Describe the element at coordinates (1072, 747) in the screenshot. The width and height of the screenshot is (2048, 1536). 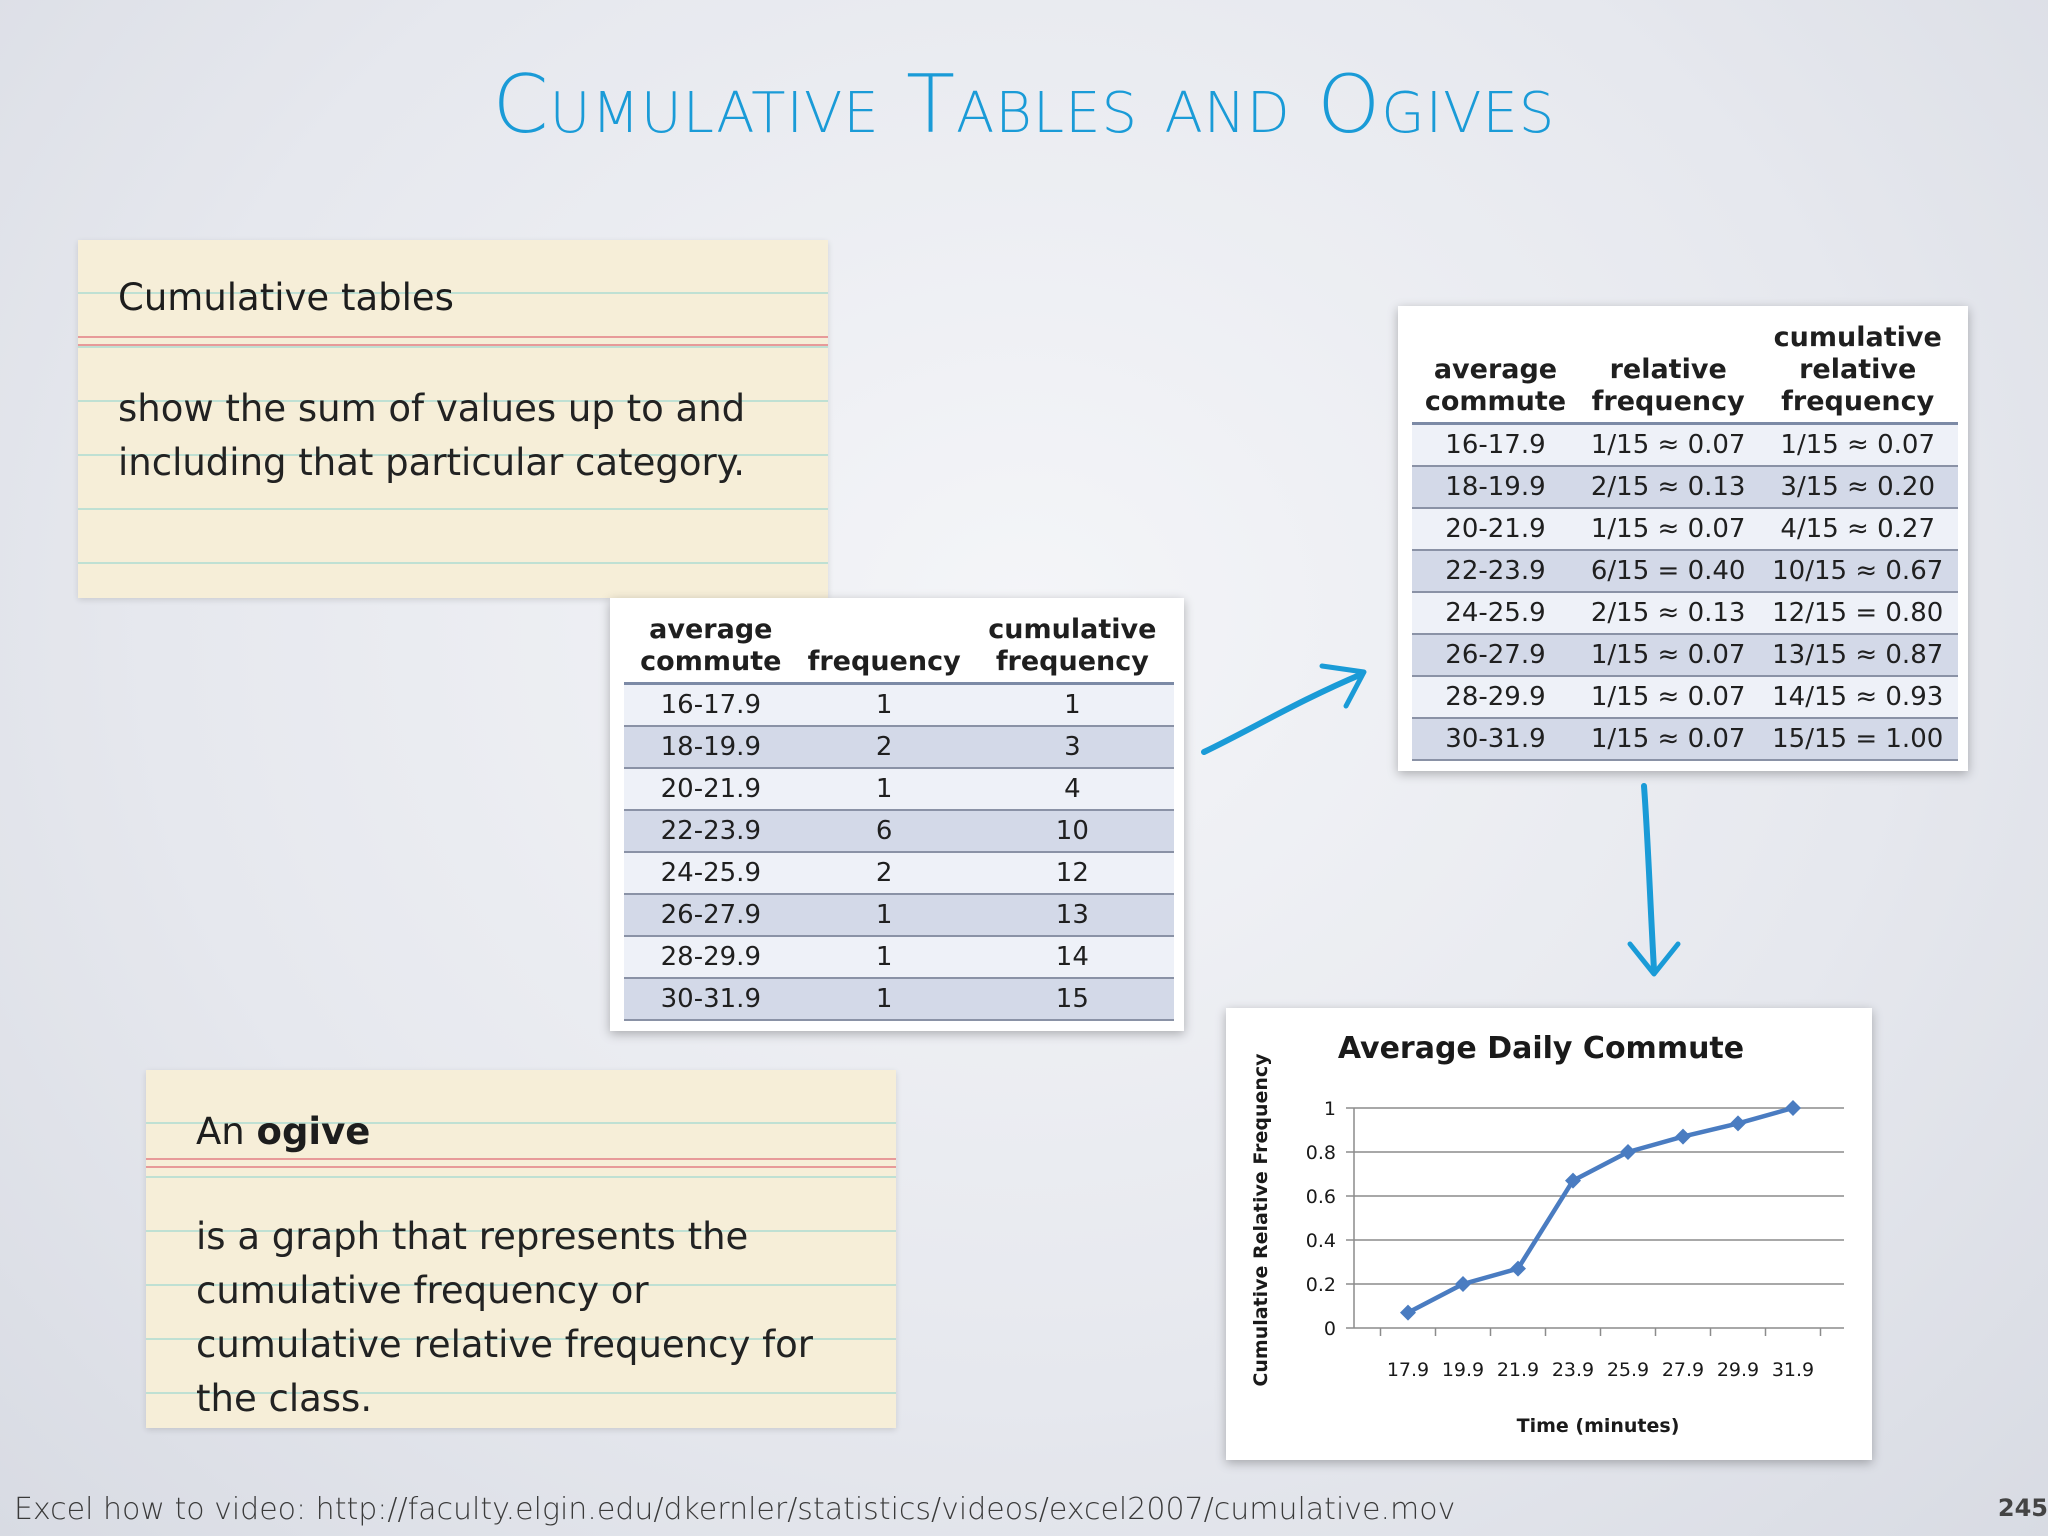
I see `table-cell: 3` at that location.